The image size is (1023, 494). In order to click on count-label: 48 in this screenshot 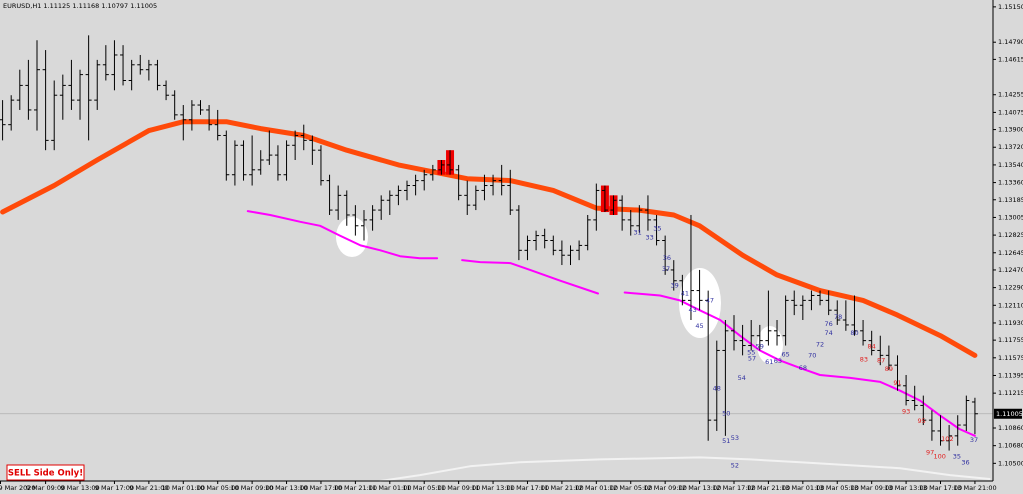, I will do `click(717, 389)`.